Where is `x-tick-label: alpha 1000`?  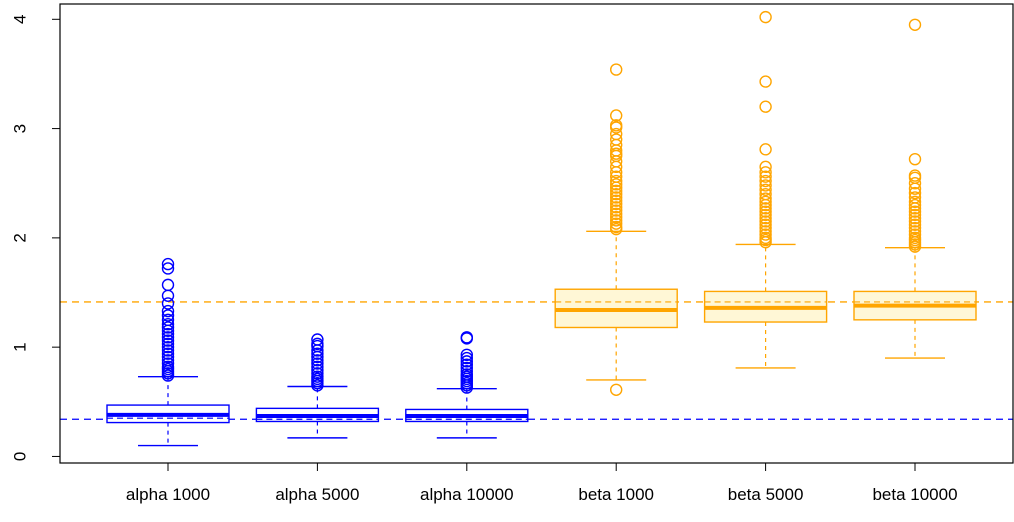
x-tick-label: alpha 1000 is located at coordinates (168, 494).